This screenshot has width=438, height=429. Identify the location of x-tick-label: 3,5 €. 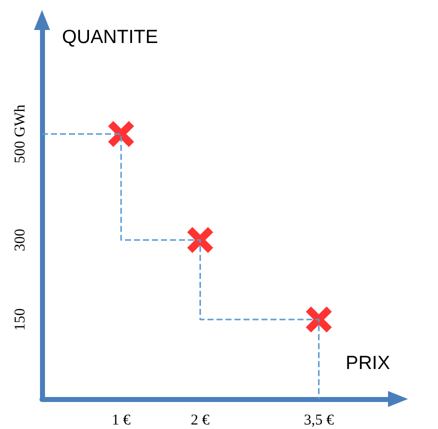
(319, 420).